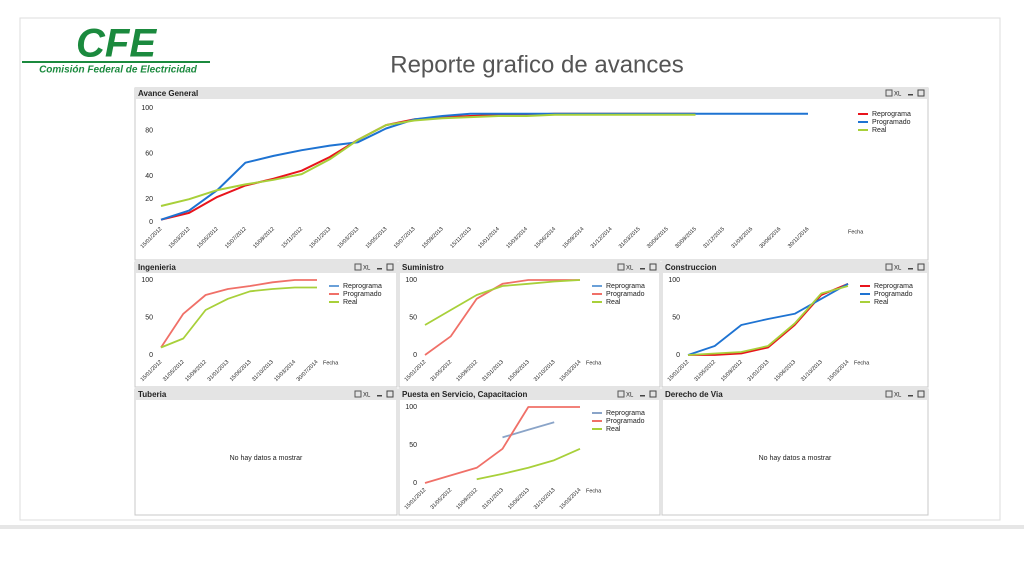  Describe the element at coordinates (149, 131) in the screenshot. I see `y-tick-label: 80` at that location.